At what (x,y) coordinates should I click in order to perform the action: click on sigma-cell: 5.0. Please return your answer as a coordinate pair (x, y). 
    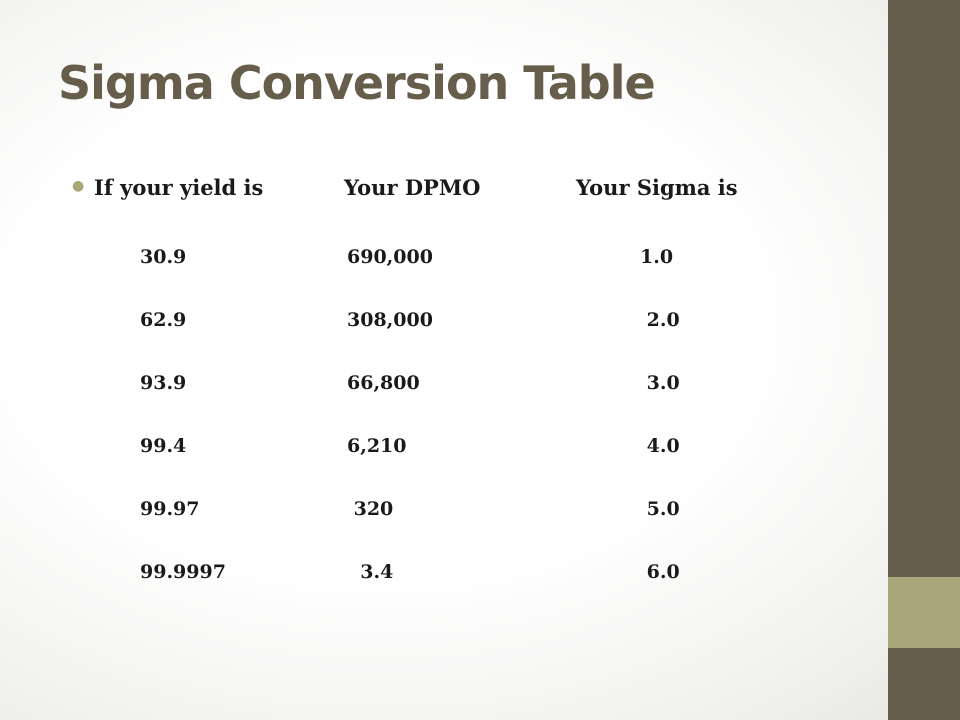
    Looking at the image, I should click on (660, 509).